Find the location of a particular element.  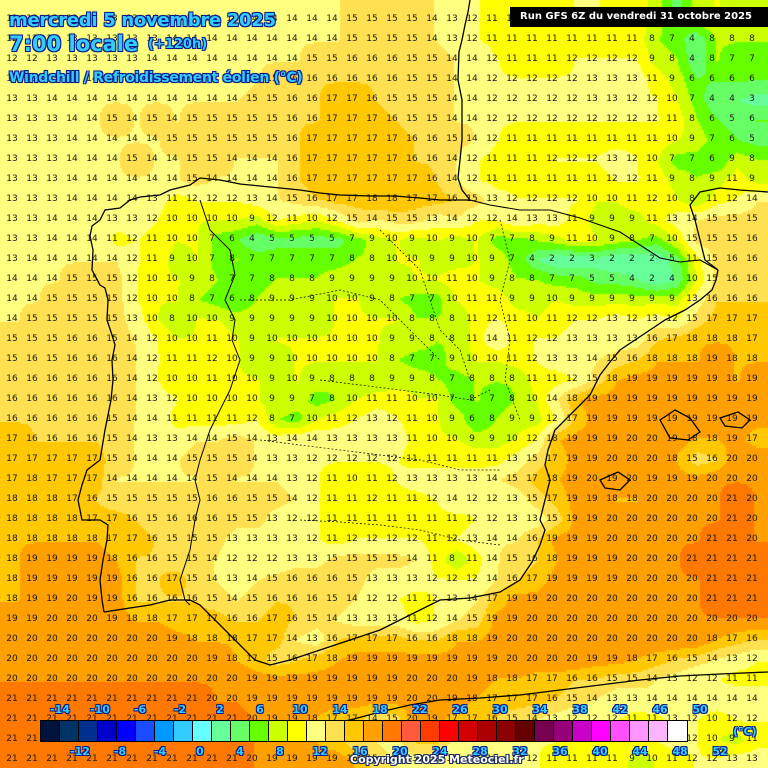

grid-value: 4 is located at coordinates (692, 59).